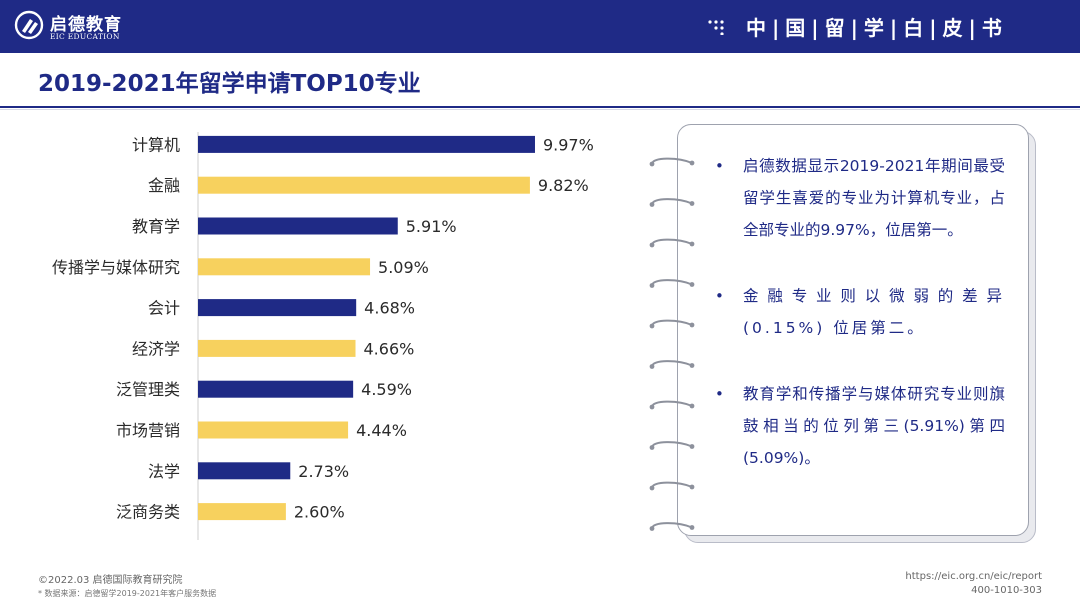 The image size is (1080, 609). What do you see at coordinates (86, 25) in the screenshot?
I see `logo-chinese-text: 启德教育` at bounding box center [86, 25].